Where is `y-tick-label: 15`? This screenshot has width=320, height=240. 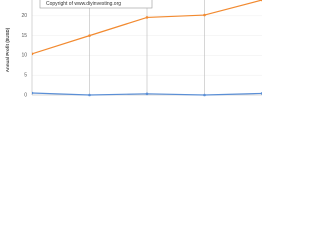 y-tick-label: 15 is located at coordinates (24, 36).